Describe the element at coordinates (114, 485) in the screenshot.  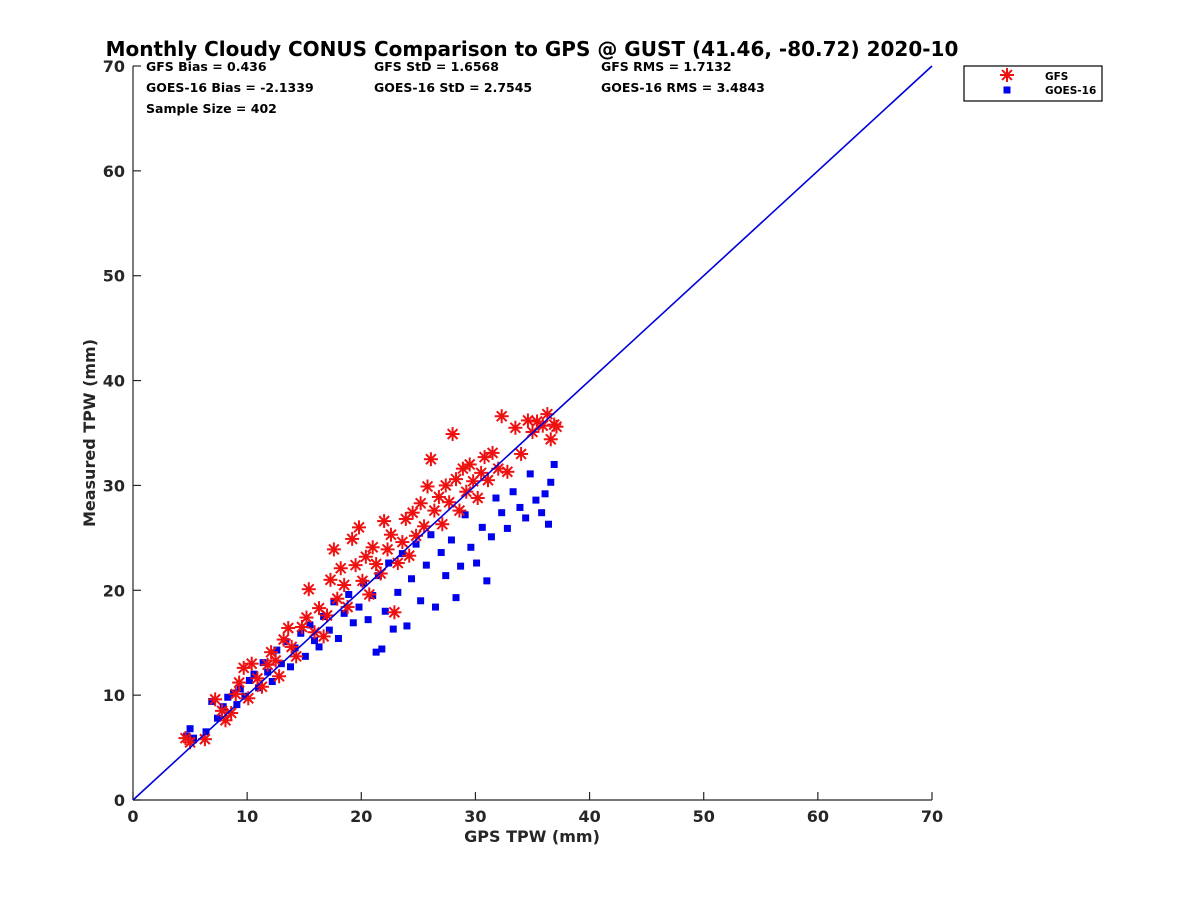
I see `y-tick-label: 30` at that location.